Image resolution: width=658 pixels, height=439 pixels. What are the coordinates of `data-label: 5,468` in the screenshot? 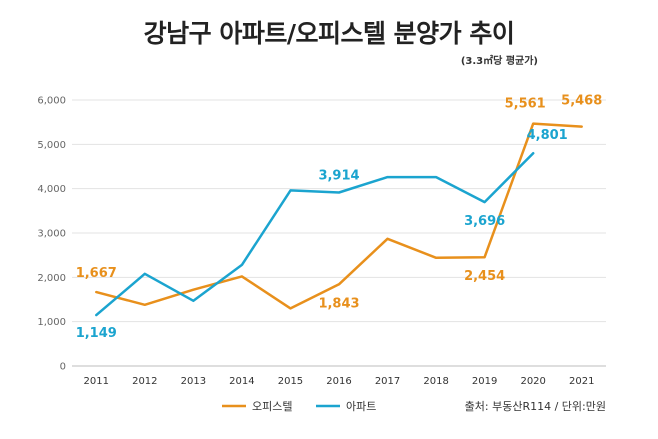 It's located at (581, 101).